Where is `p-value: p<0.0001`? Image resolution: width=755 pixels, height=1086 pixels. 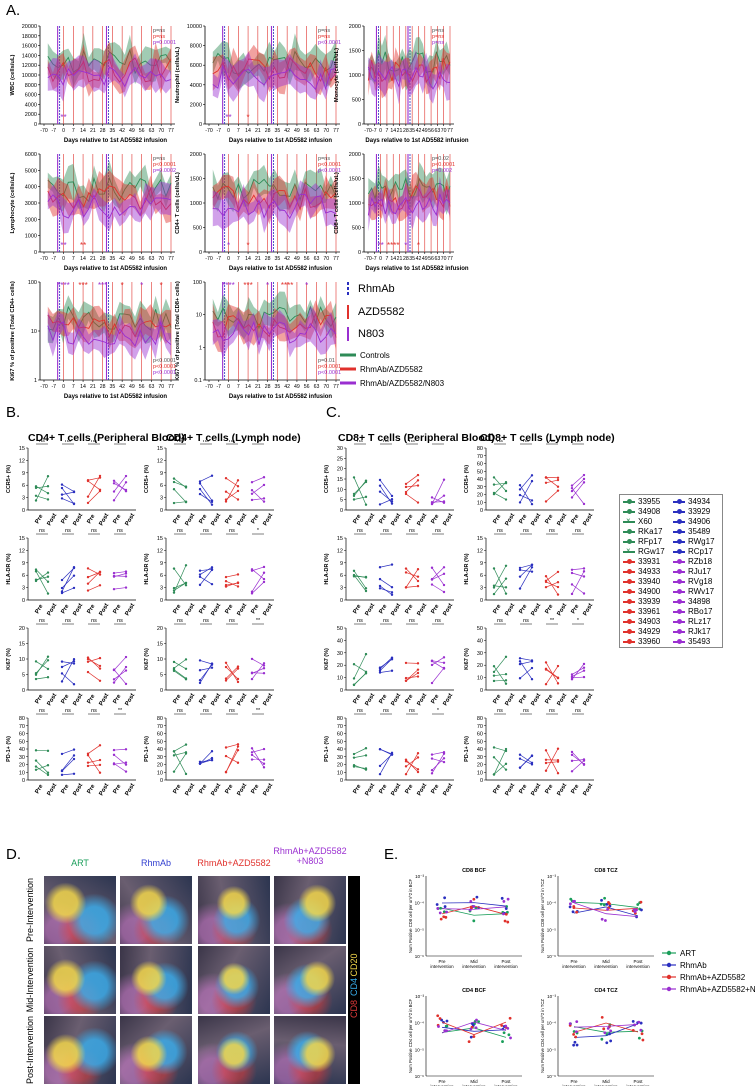
p-value: p<0.0001 is located at coordinates (164, 165).